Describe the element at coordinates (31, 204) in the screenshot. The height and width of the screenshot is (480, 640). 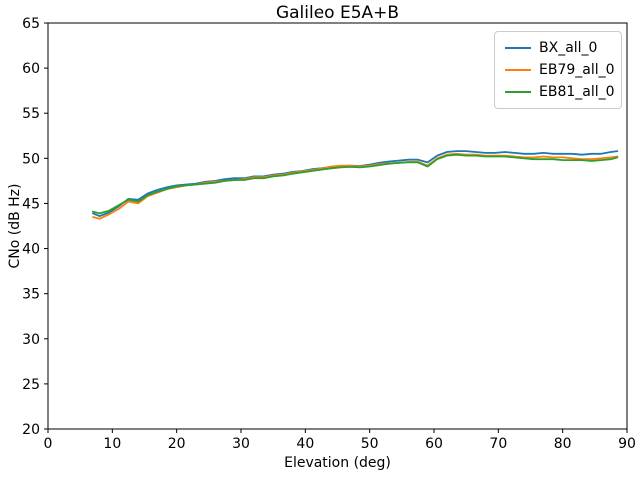
I see `y-tick-label: 45` at that location.